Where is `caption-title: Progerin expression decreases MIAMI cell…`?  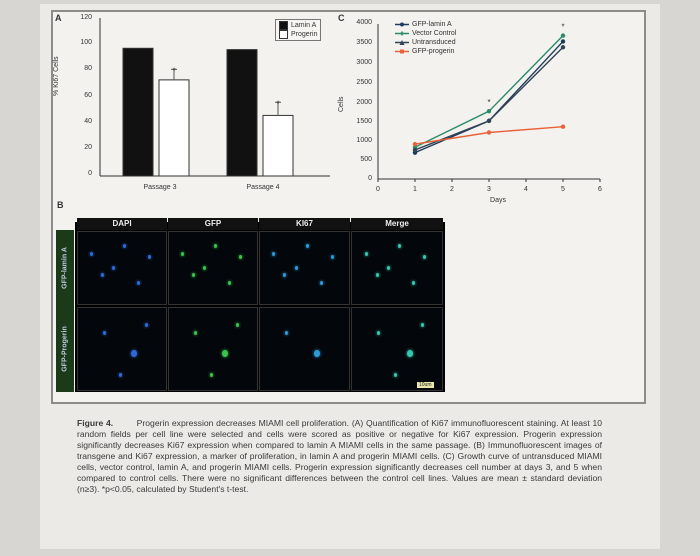 caption-title: Progerin expression decreases MIAMI cell… is located at coordinates (243, 423).